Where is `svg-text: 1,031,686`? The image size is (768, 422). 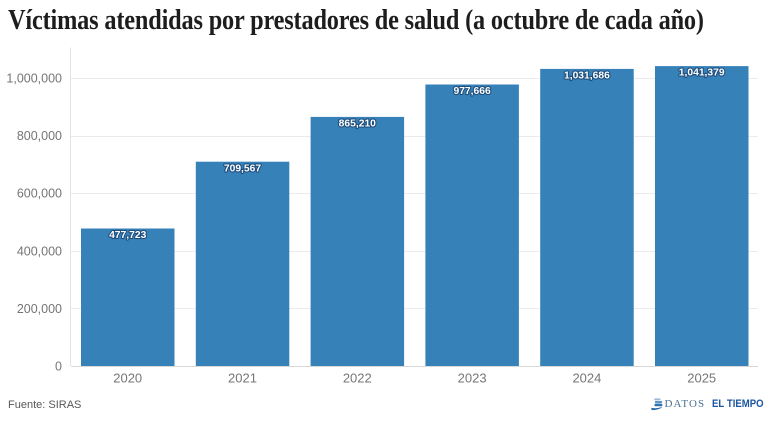 svg-text: 1,031,686 is located at coordinates (587, 76).